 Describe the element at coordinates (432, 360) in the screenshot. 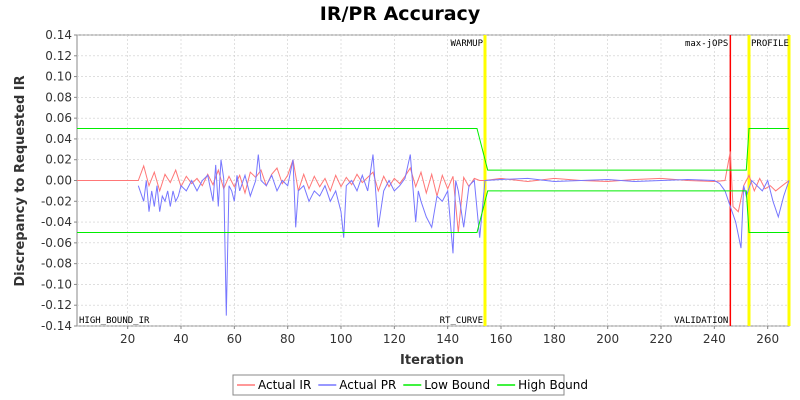

I see `x-axis-label: Iteration` at that location.